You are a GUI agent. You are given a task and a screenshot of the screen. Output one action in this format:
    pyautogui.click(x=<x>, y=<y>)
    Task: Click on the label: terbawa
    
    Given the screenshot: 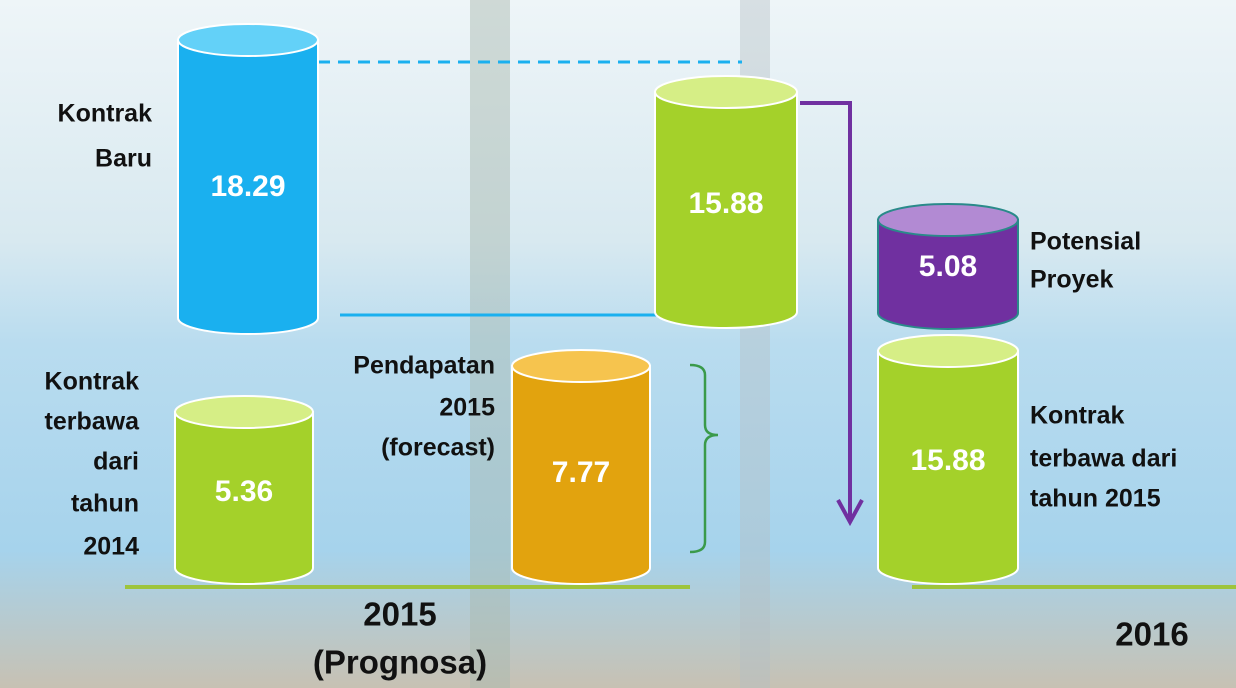 What is the action you would take?
    pyautogui.click(x=93, y=422)
    